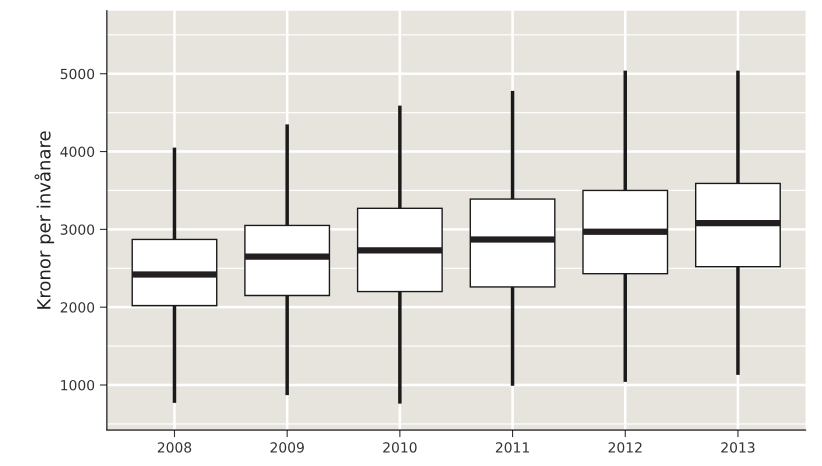 This screenshot has height=466, width=822. What do you see at coordinates (77, 307) in the screenshot?
I see `y-tick-label: 2000` at bounding box center [77, 307].